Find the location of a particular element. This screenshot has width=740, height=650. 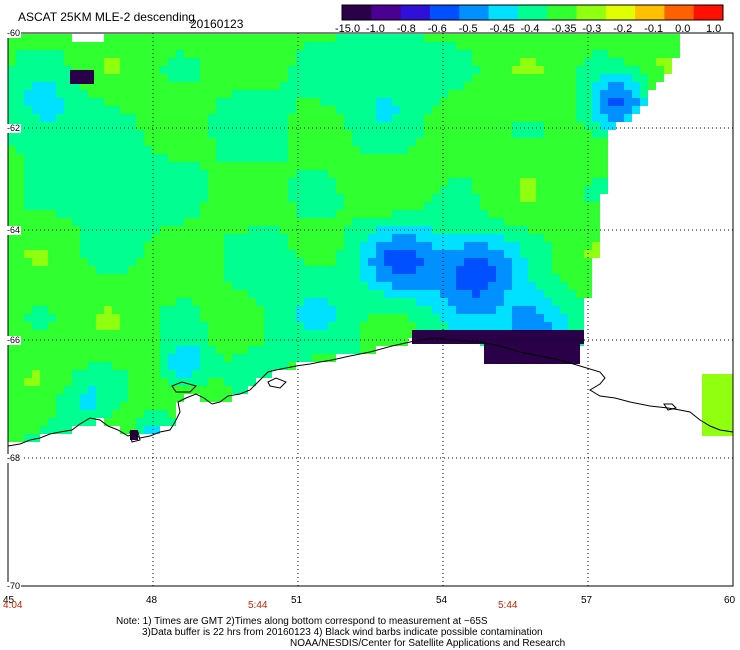

lon-label-60: 60 is located at coordinates (730, 600).